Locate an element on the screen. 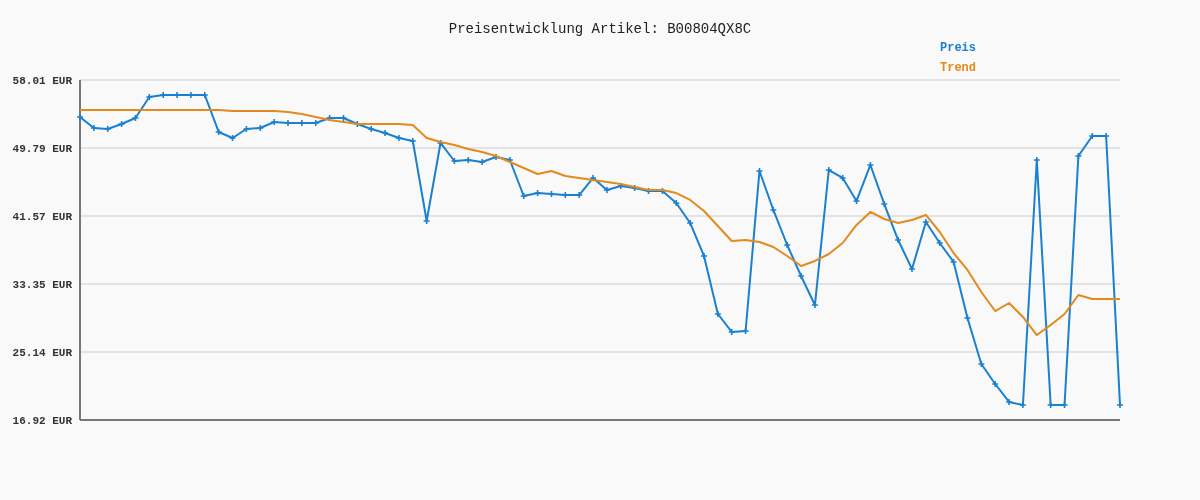 This screenshot has width=1200, height=500. y-tick-label: 58.01 EUR is located at coordinates (42, 81).